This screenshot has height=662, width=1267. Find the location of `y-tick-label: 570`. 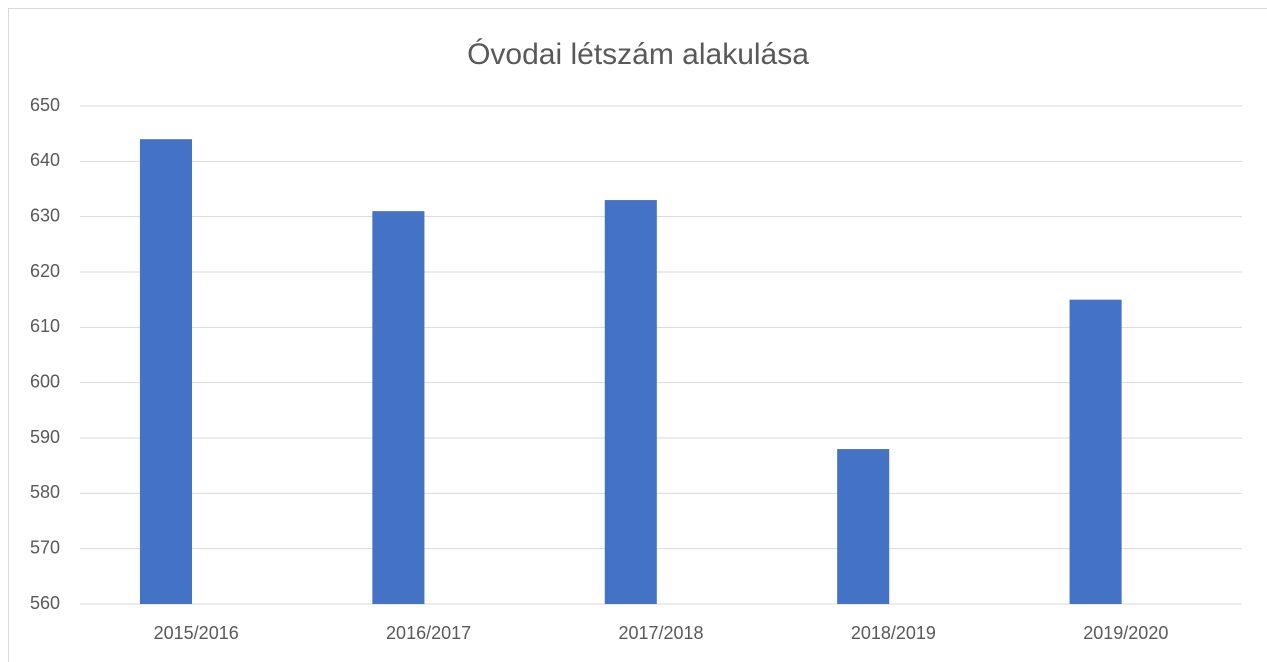

y-tick-label: 570 is located at coordinates (45, 547).